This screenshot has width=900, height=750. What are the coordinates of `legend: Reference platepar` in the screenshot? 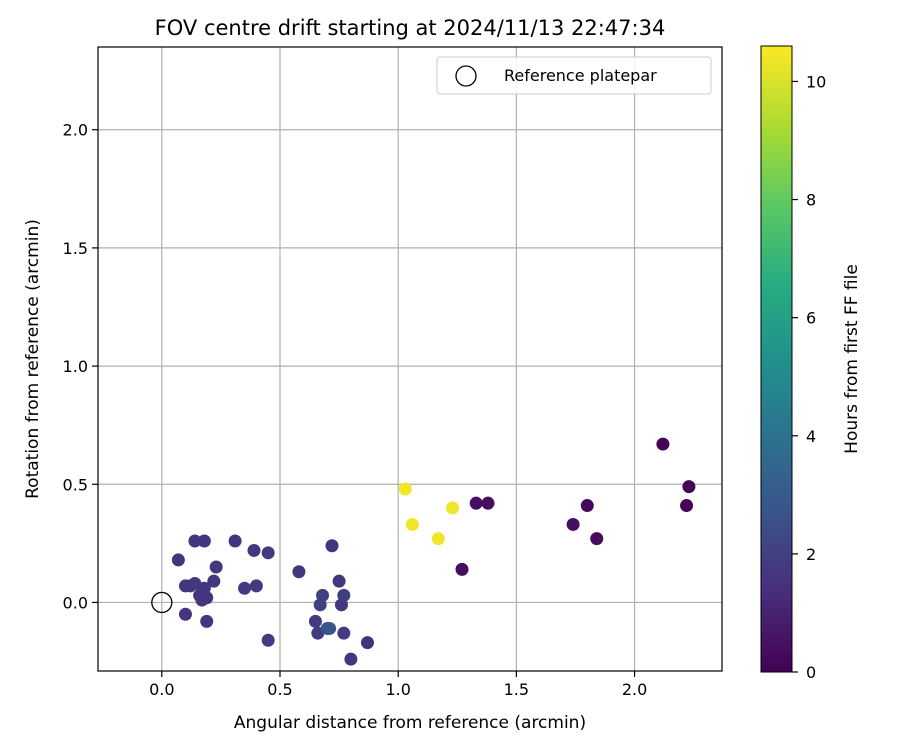 It's located at (574, 75).